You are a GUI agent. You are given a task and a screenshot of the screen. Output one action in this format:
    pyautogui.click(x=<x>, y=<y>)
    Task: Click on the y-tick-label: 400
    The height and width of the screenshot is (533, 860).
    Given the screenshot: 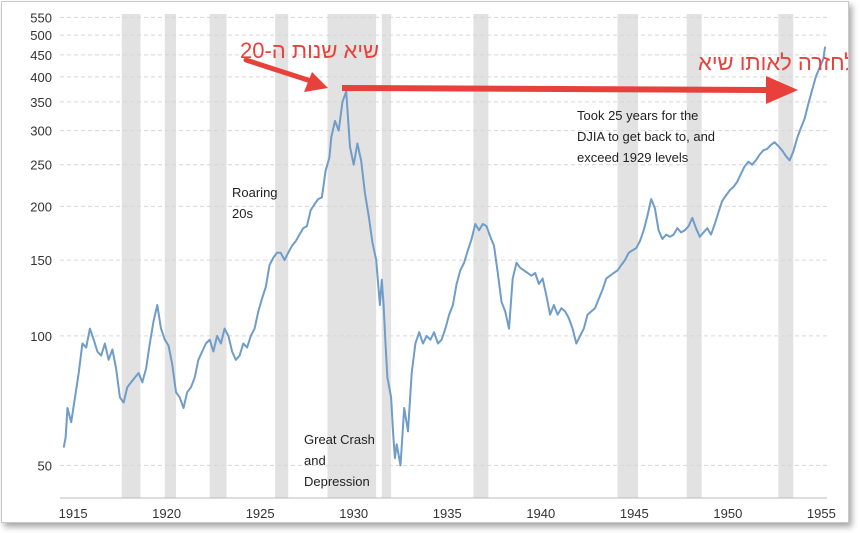 What is the action you would take?
    pyautogui.click(x=41, y=77)
    